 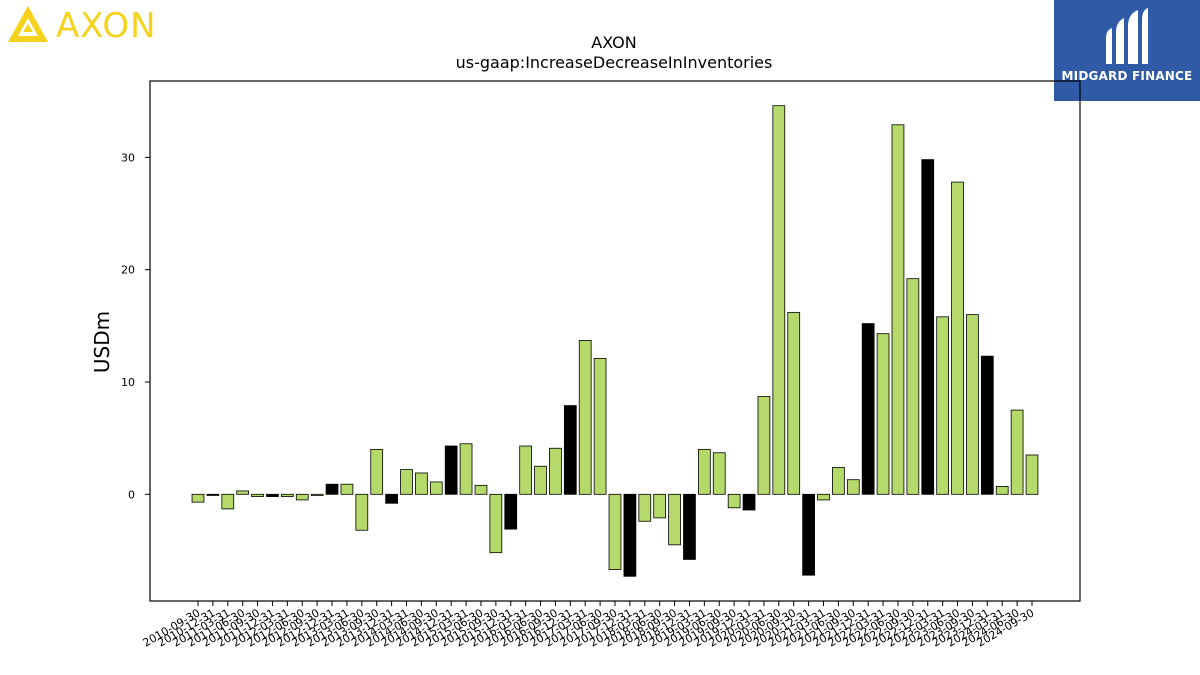 What do you see at coordinates (131, 494) in the screenshot?
I see `y-tick-label: 0` at bounding box center [131, 494].